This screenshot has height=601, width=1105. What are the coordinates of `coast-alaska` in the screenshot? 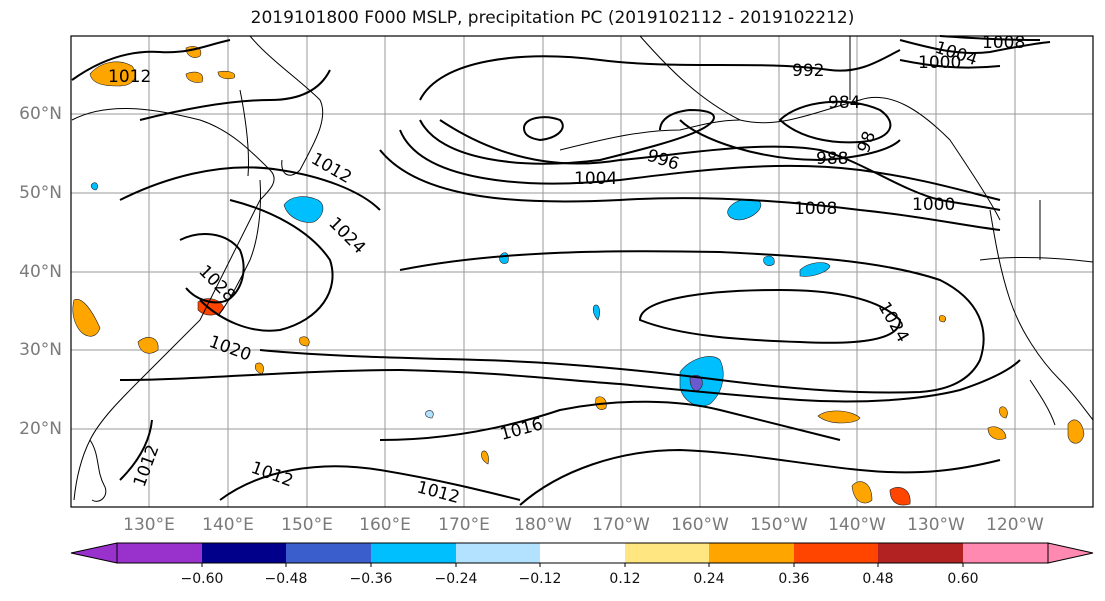 It's located at (820, 128).